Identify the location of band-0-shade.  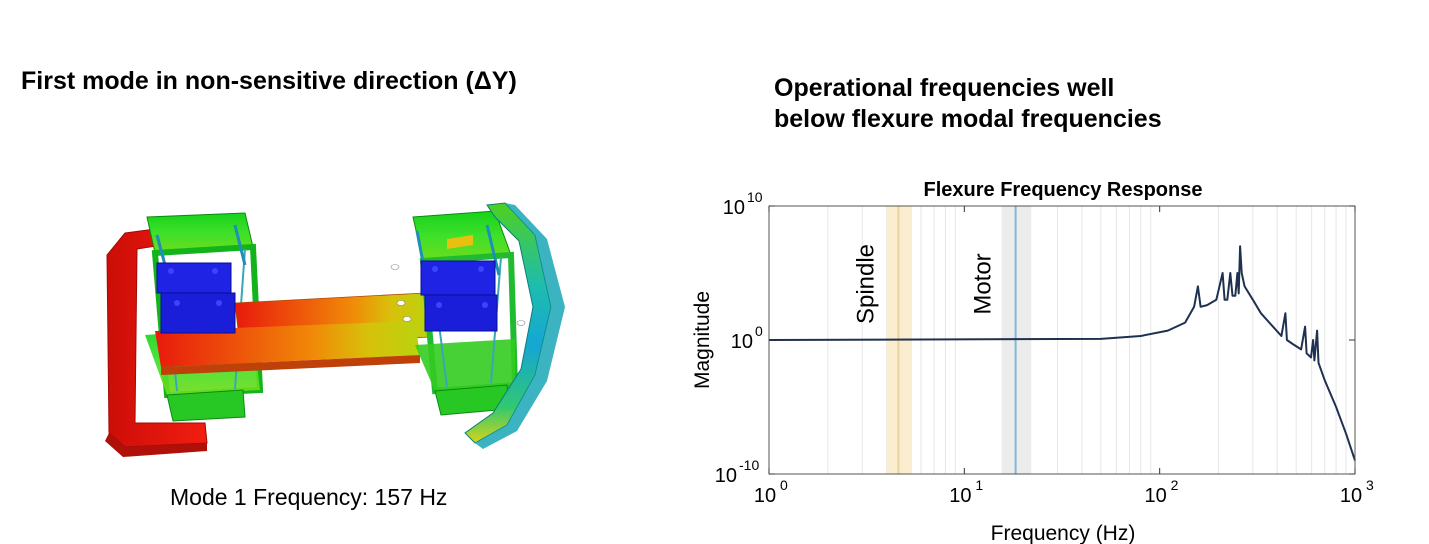
(899, 340).